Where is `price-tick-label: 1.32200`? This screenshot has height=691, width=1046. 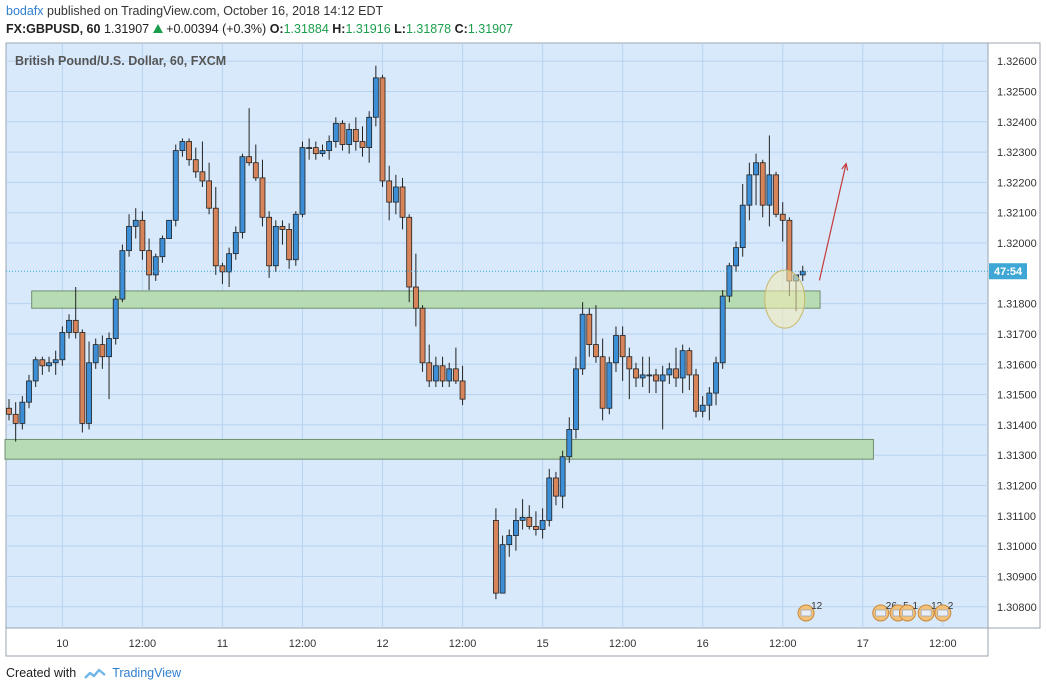
price-tick-label: 1.32200 is located at coordinates (1017, 183).